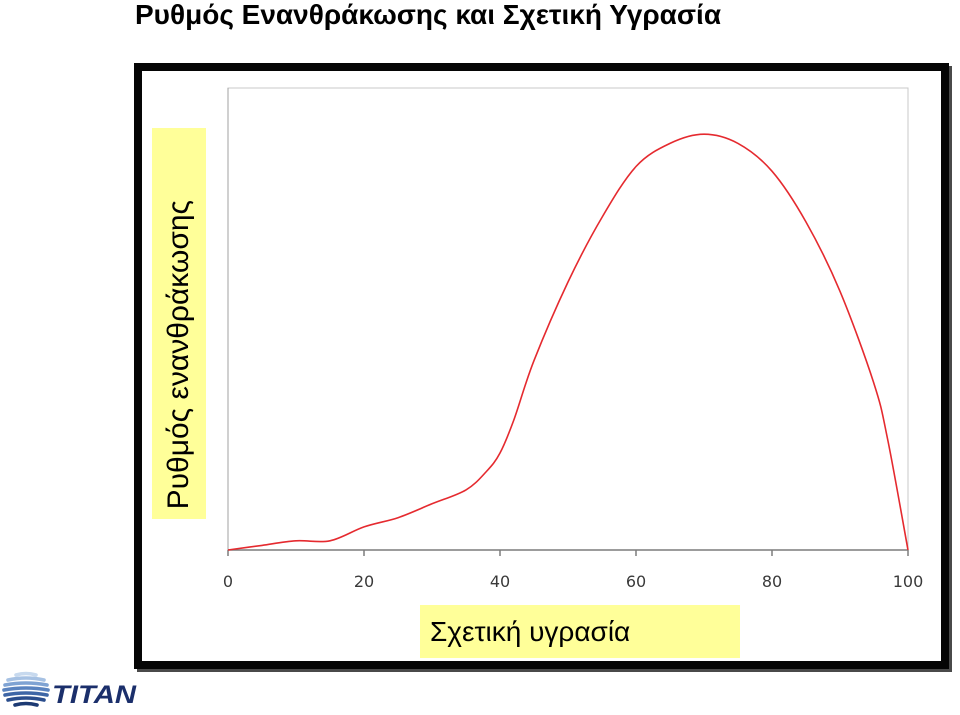 The height and width of the screenshot is (715, 960). What do you see at coordinates (428, 15) in the screenshot?
I see `slide-title: Ρυθμός Ενανθράκωσης και Σχετική Υγρασία` at bounding box center [428, 15].